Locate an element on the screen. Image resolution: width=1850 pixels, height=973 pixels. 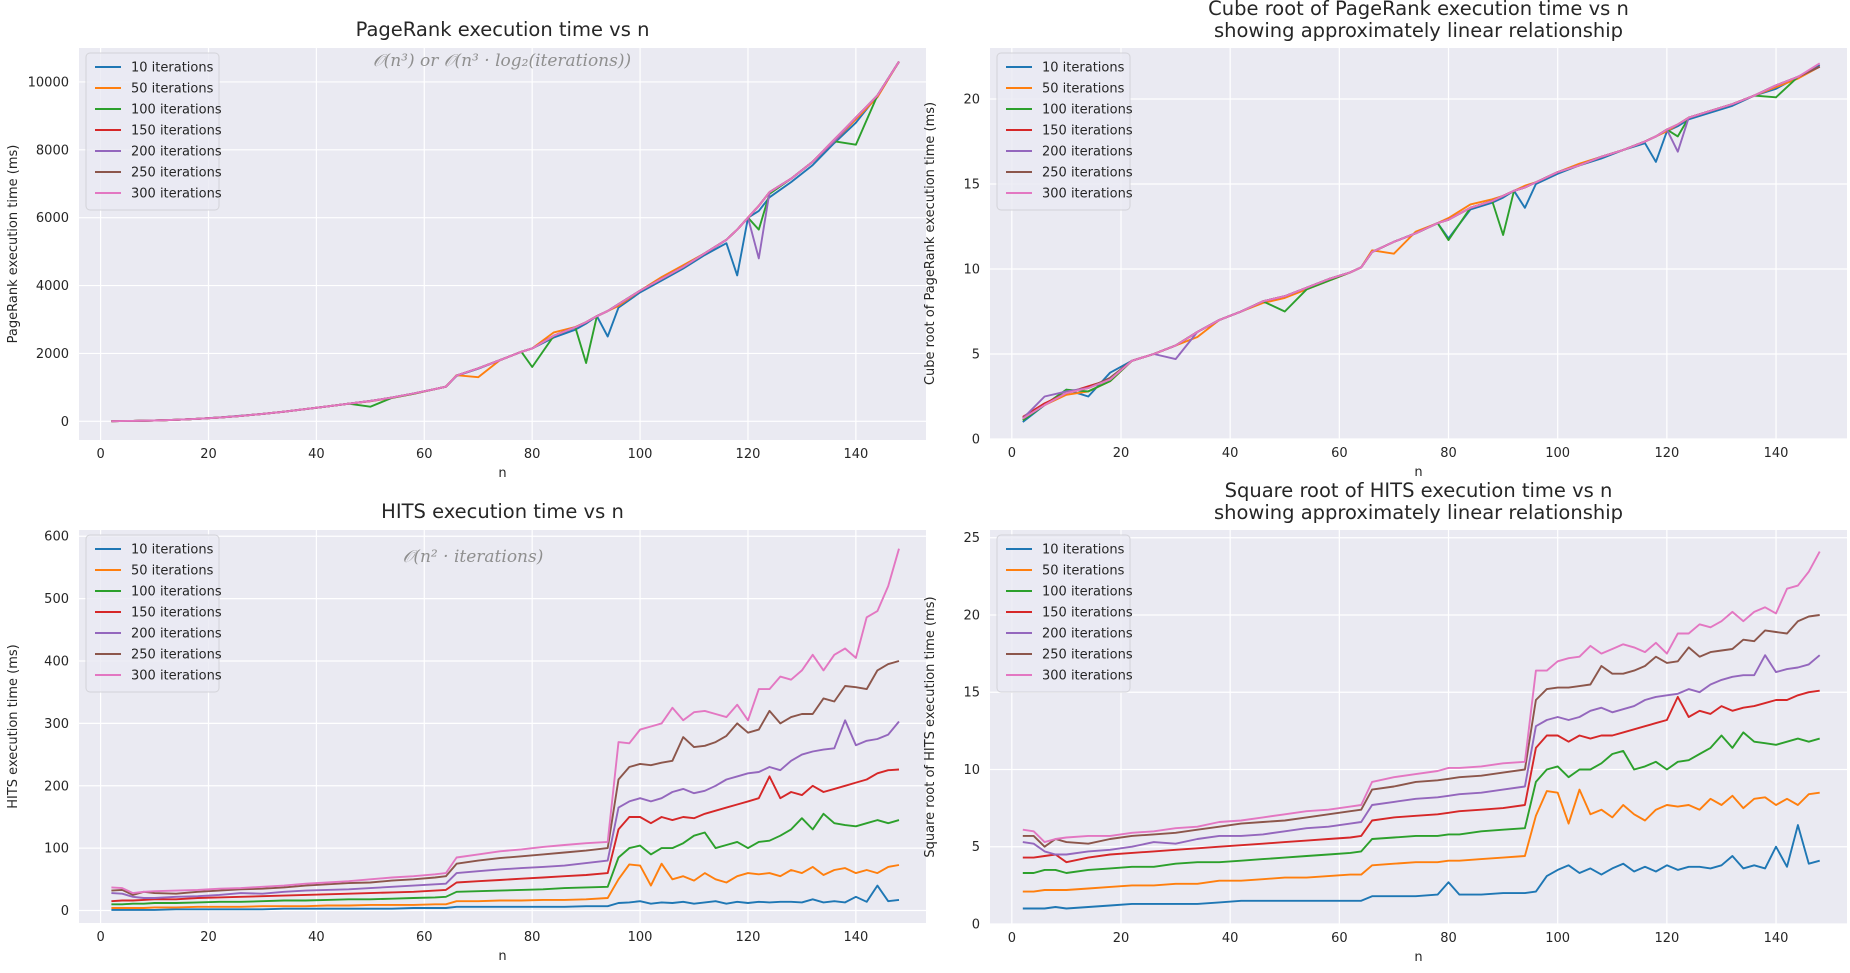
y-tick-label: 100 is located at coordinates (56, 849).